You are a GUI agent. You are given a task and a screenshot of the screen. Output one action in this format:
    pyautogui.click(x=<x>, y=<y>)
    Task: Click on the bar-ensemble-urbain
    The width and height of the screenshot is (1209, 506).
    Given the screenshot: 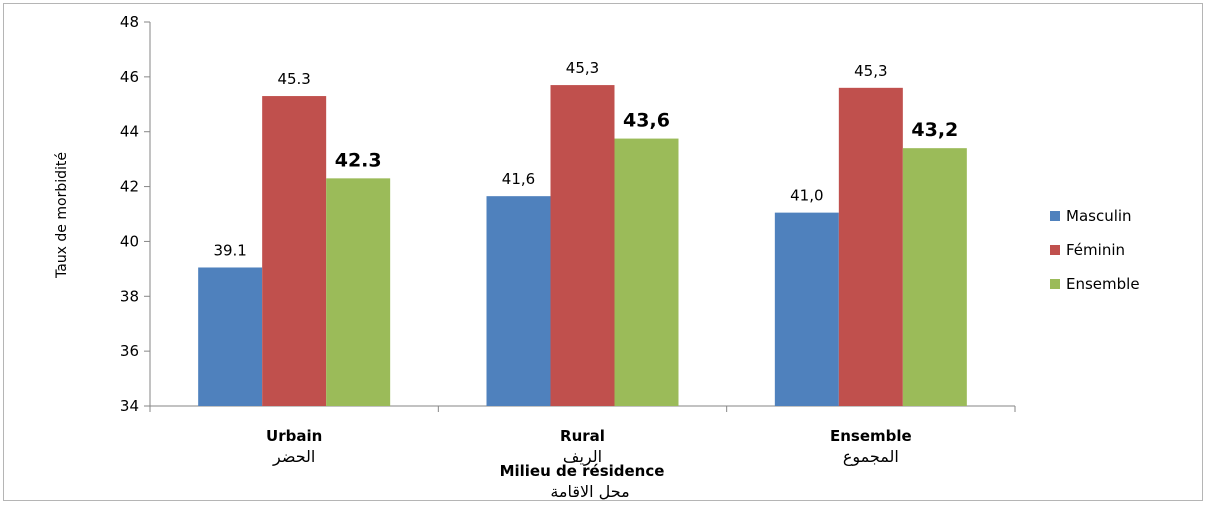 What is the action you would take?
    pyautogui.click(x=358, y=292)
    